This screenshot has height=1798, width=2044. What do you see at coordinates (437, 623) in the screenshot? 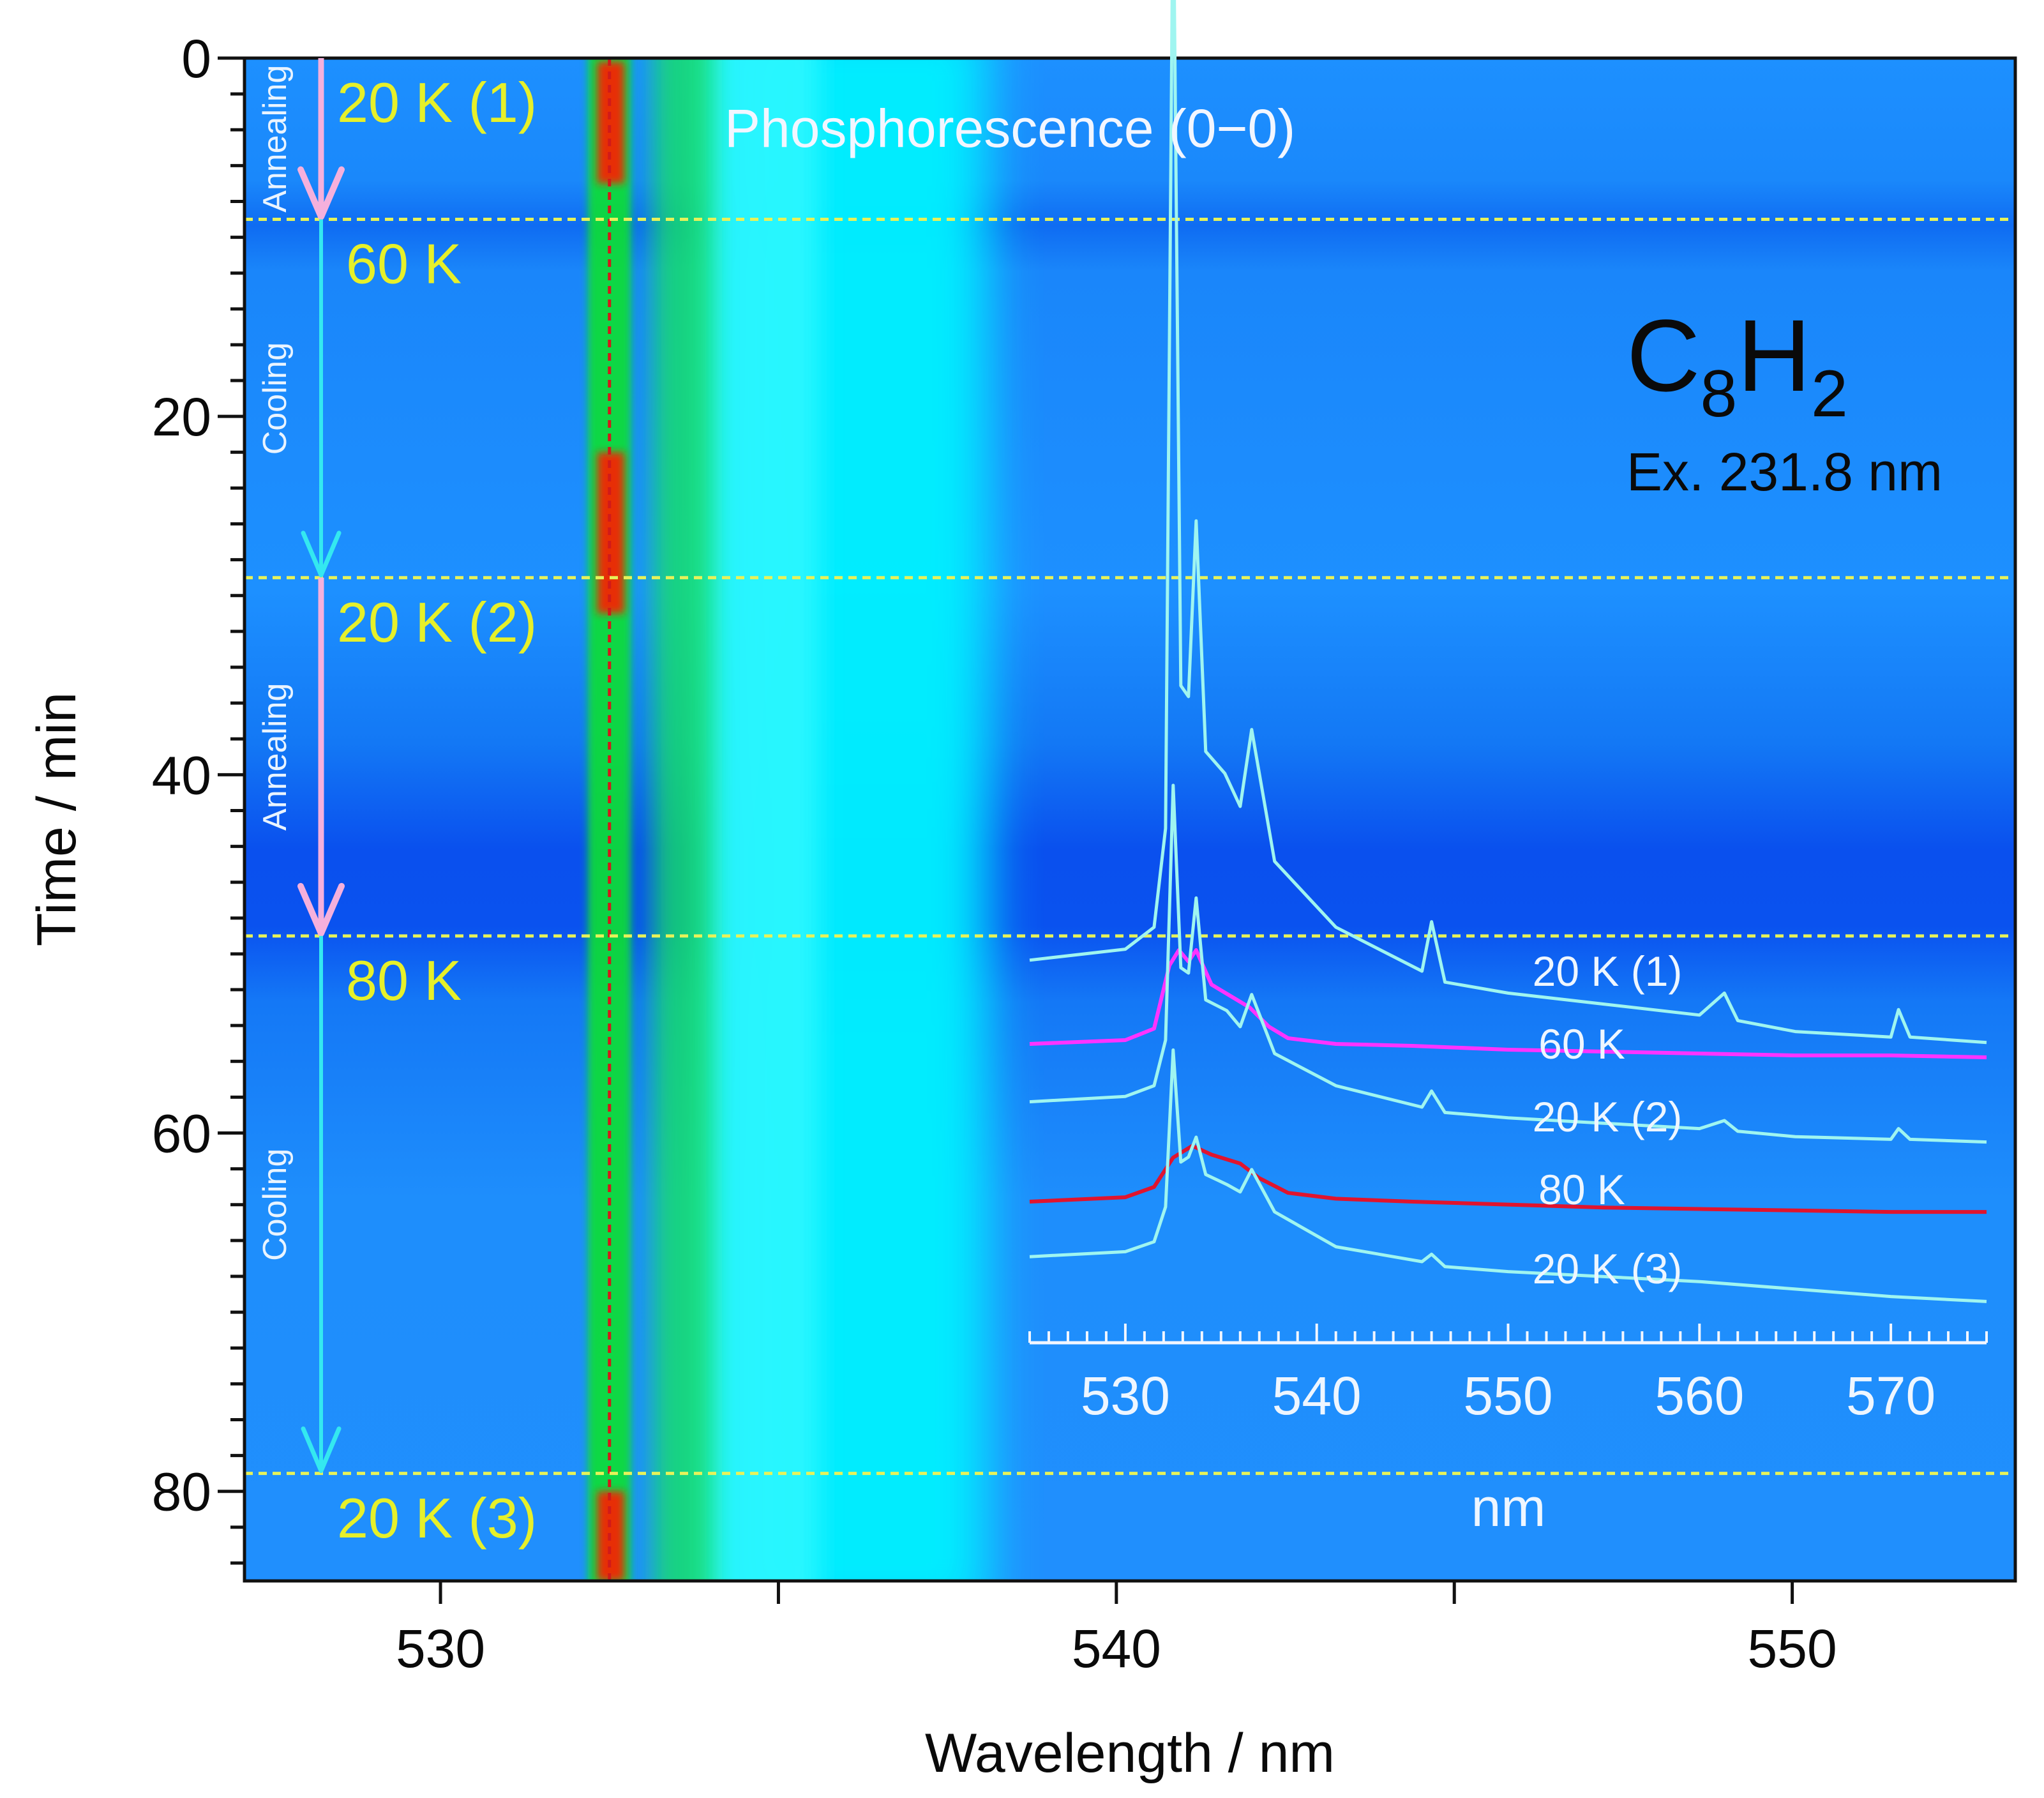
I see `segment-label-2: 20 K (2)` at bounding box center [437, 623].